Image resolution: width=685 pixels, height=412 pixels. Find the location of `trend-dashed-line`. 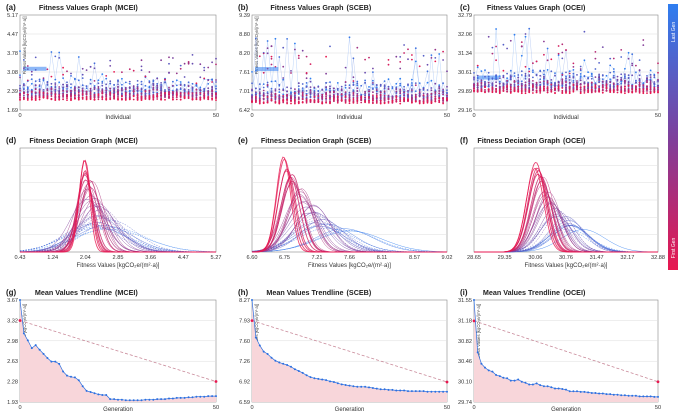

trend-dashed-line is located at coordinates (349, 351).